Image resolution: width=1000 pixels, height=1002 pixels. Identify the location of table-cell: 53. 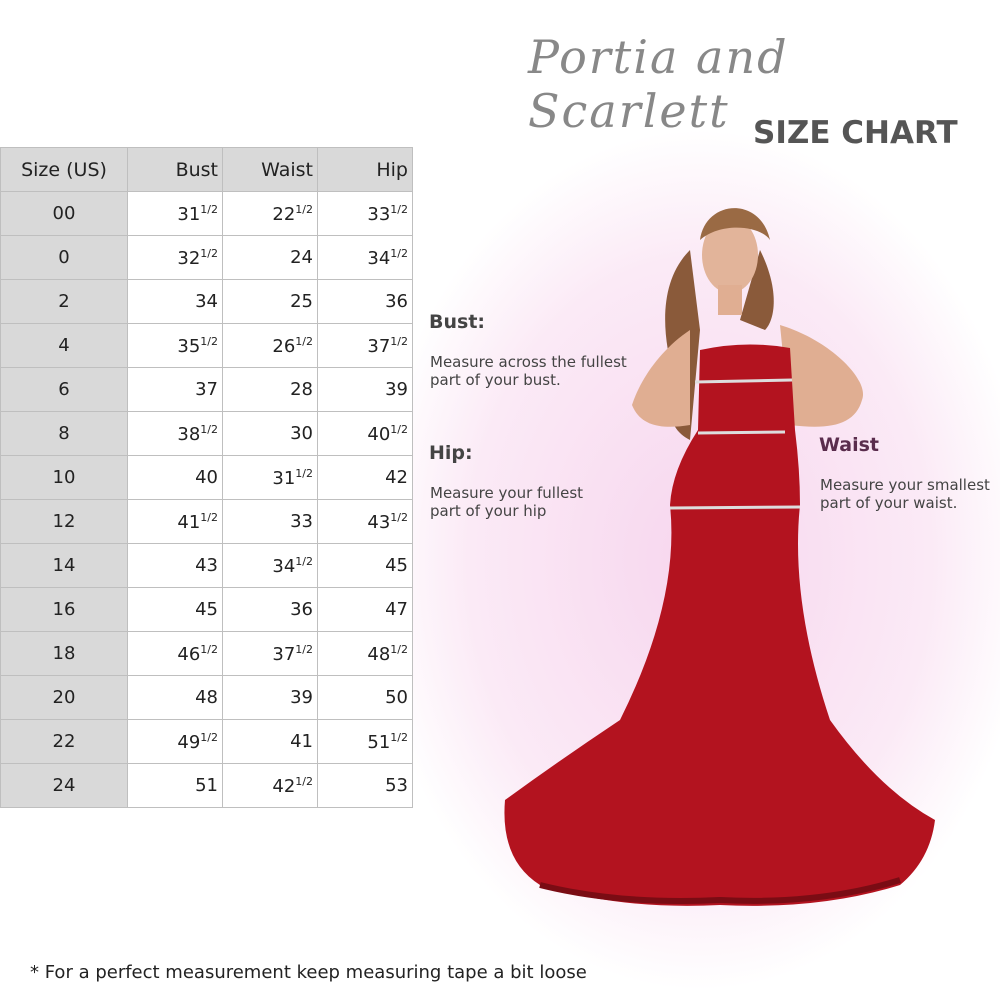
(365, 785).